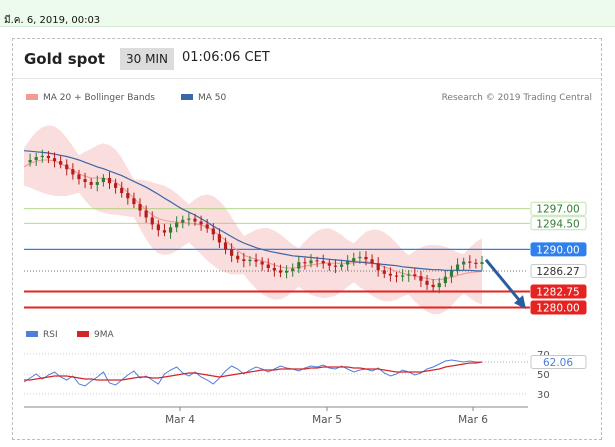 This screenshot has height=447, width=615. What do you see at coordinates (226, 57) in the screenshot?
I see `clock-time: 01:06:06 CET` at bounding box center [226, 57].